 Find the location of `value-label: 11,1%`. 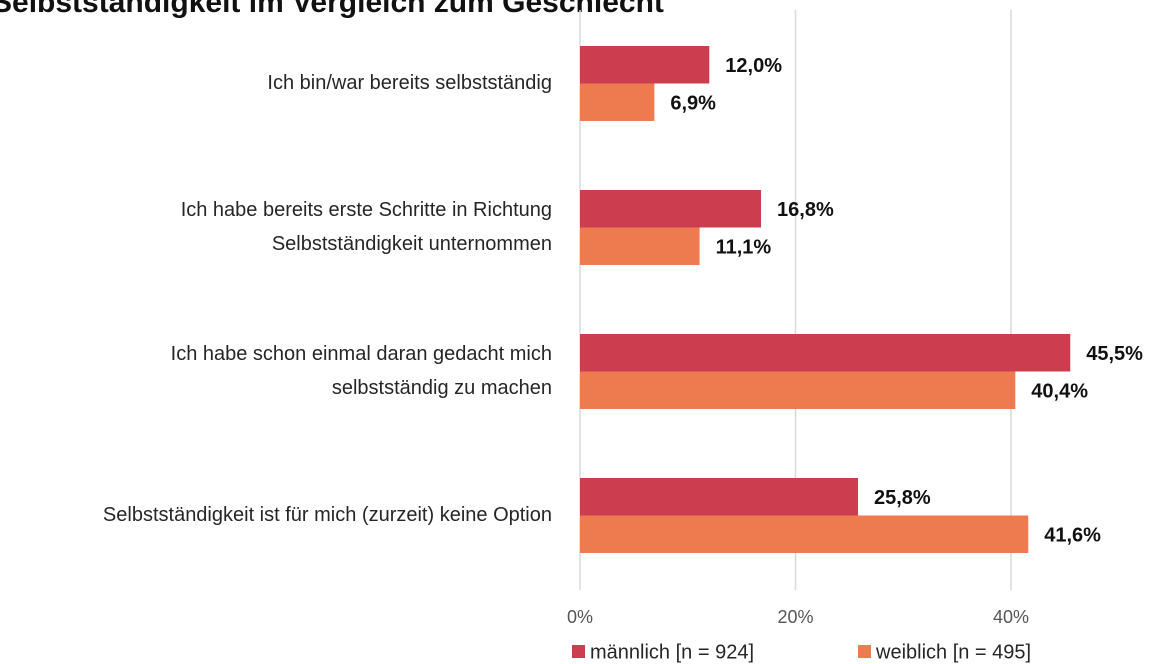

value-label: 11,1% is located at coordinates (744, 248).